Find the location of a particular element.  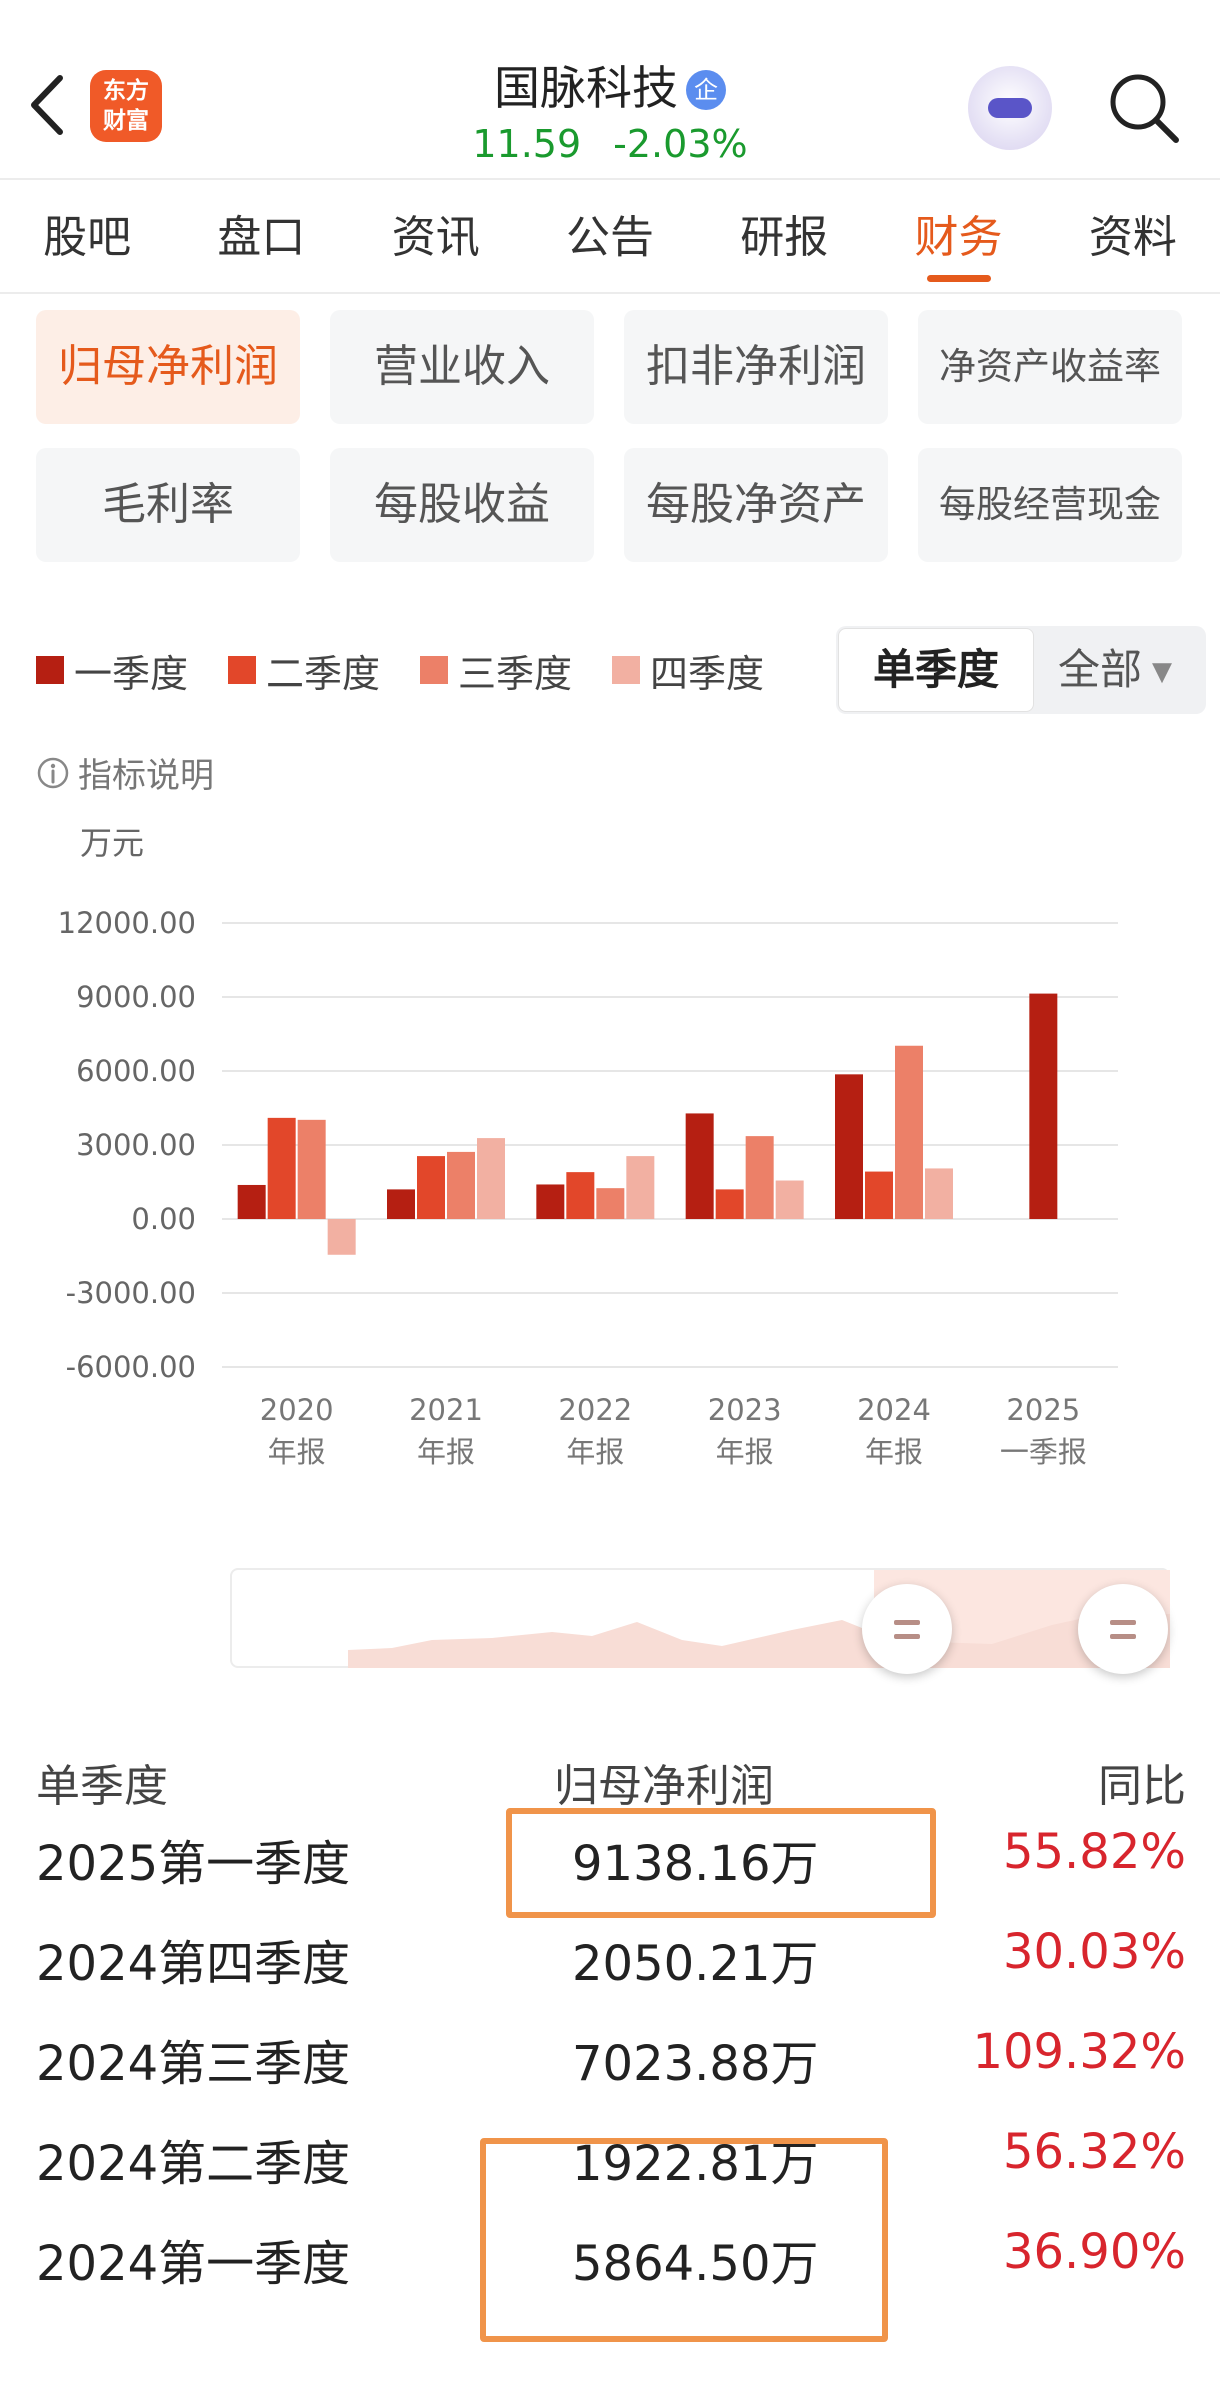

stock-change: -2.03% is located at coordinates (680, 144).